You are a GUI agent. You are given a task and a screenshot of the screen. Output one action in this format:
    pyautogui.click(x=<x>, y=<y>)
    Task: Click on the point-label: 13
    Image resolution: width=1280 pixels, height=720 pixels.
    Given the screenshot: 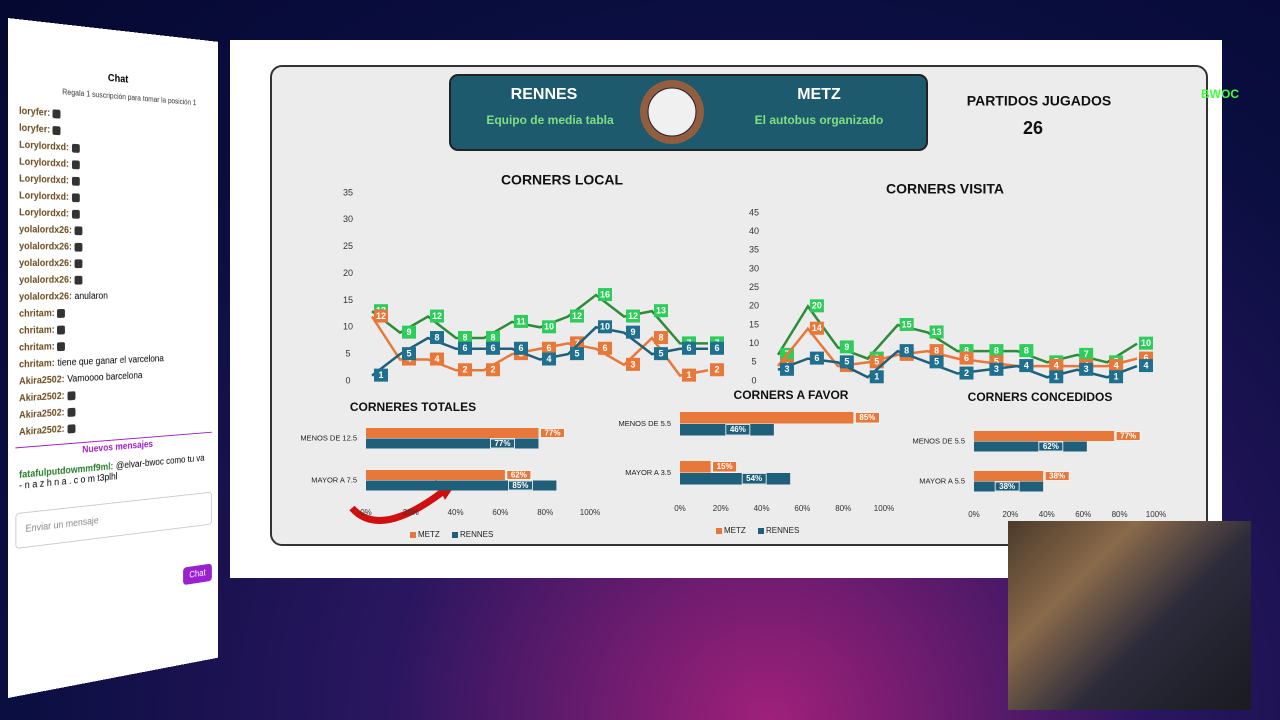 What is the action you would take?
    pyautogui.click(x=661, y=311)
    